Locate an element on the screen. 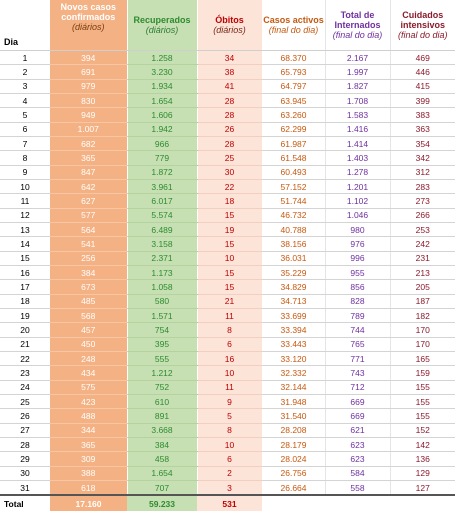 The image size is (455, 511). cell-recuperados: 3.158 is located at coordinates (162, 244).